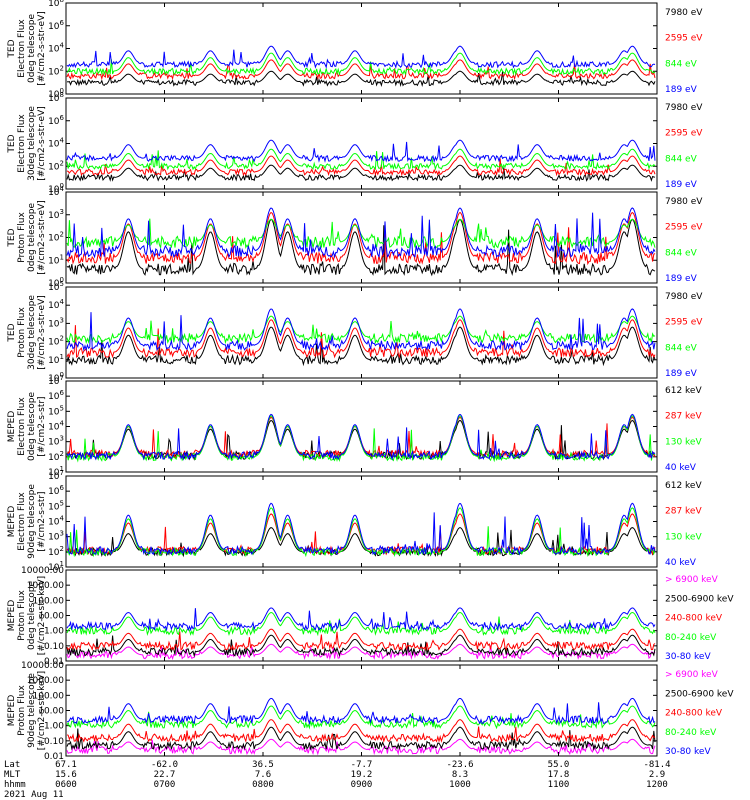 This screenshot has height=800, width=750. What do you see at coordinates (657, 775) in the screenshot?
I see `x-tick-label: 2.9` at bounding box center [657, 775].